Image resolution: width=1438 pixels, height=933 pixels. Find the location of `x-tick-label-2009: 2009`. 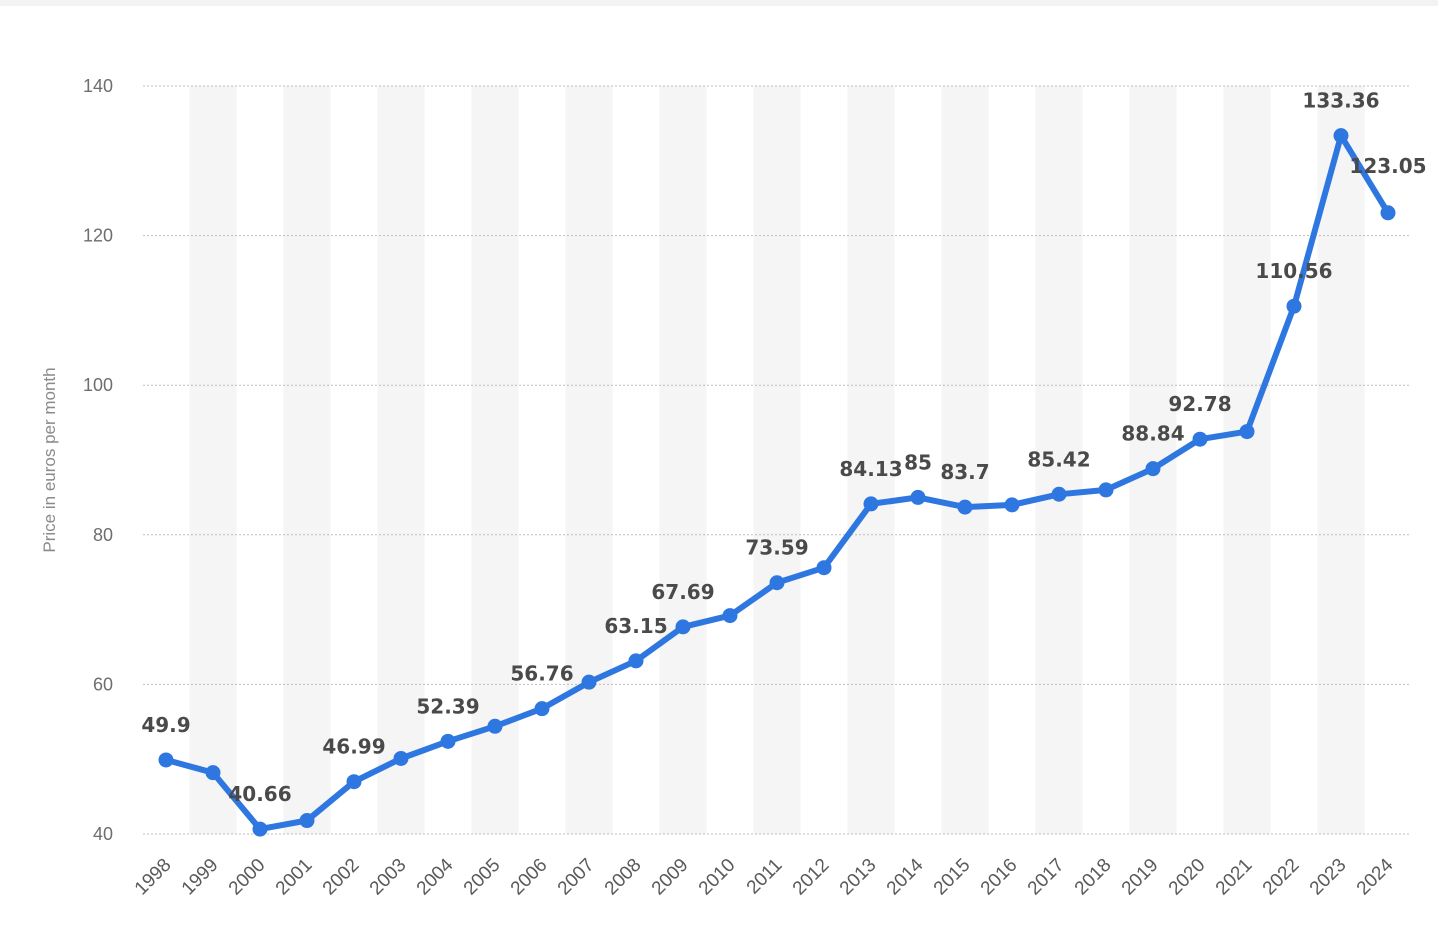

x-tick-label-2009: 2009 is located at coordinates (670, 877).